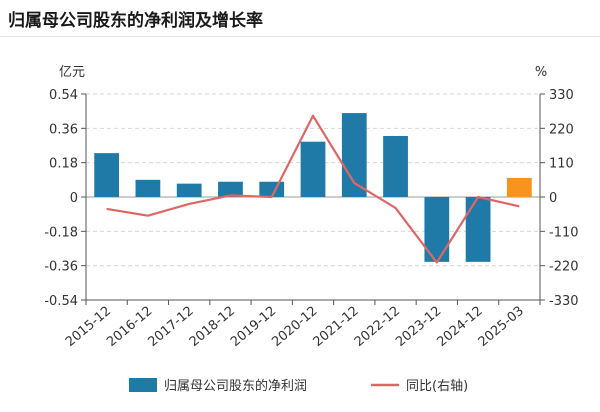 The image size is (600, 412). I want to click on title-divider, so click(300, 36).